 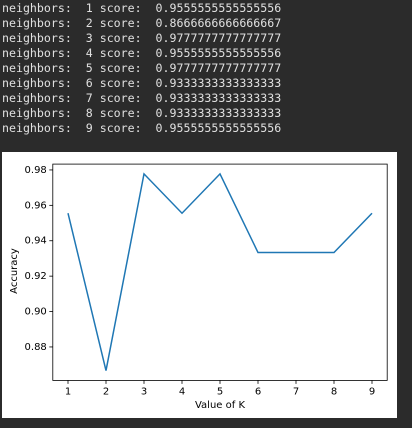 I want to click on y-axis-label: Accuracy, so click(x=14, y=271).